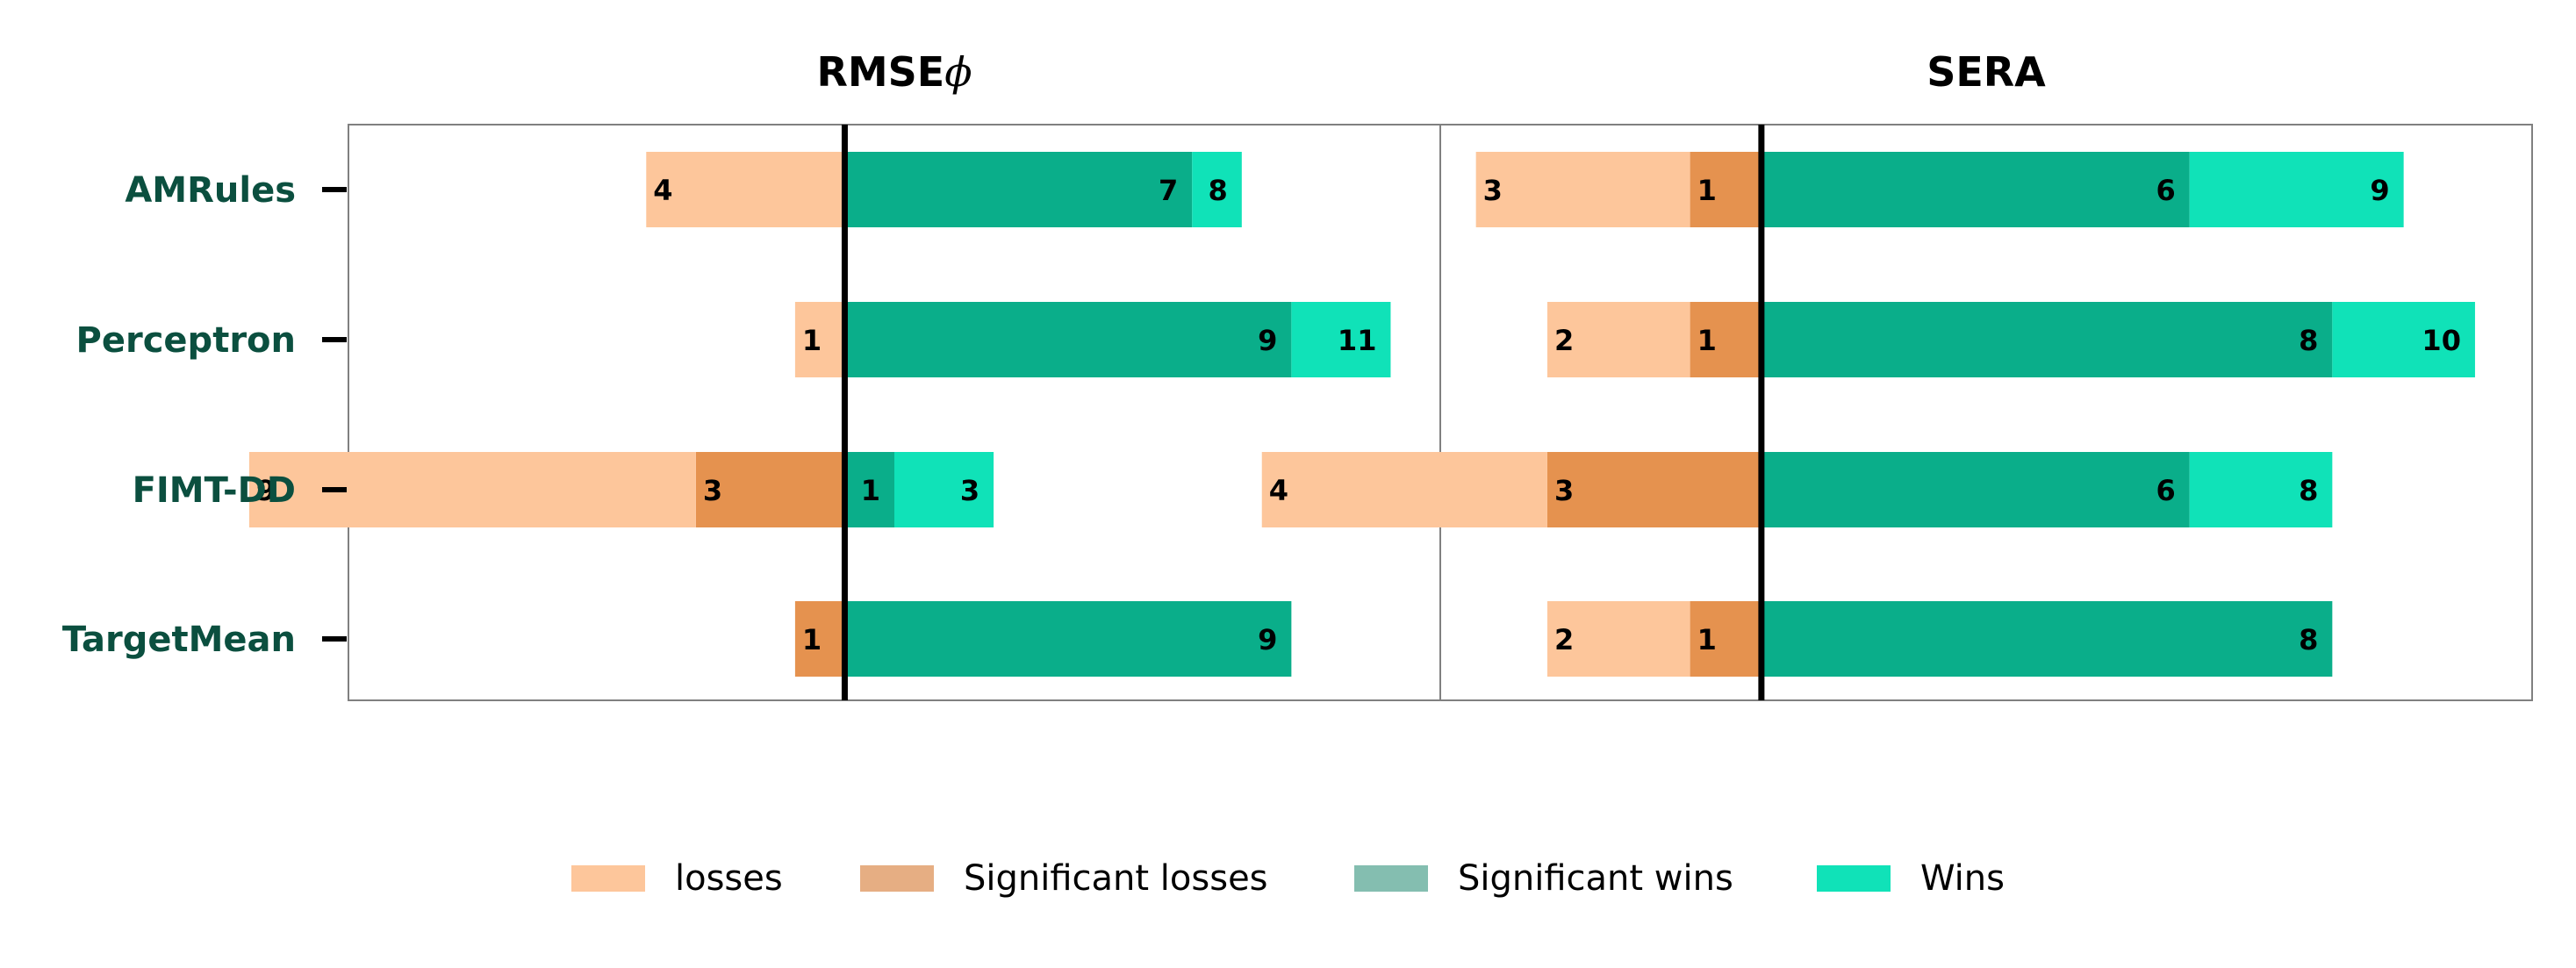  Describe the element at coordinates (210, 190) in the screenshot. I see `y-tick-label: AMRules` at that location.